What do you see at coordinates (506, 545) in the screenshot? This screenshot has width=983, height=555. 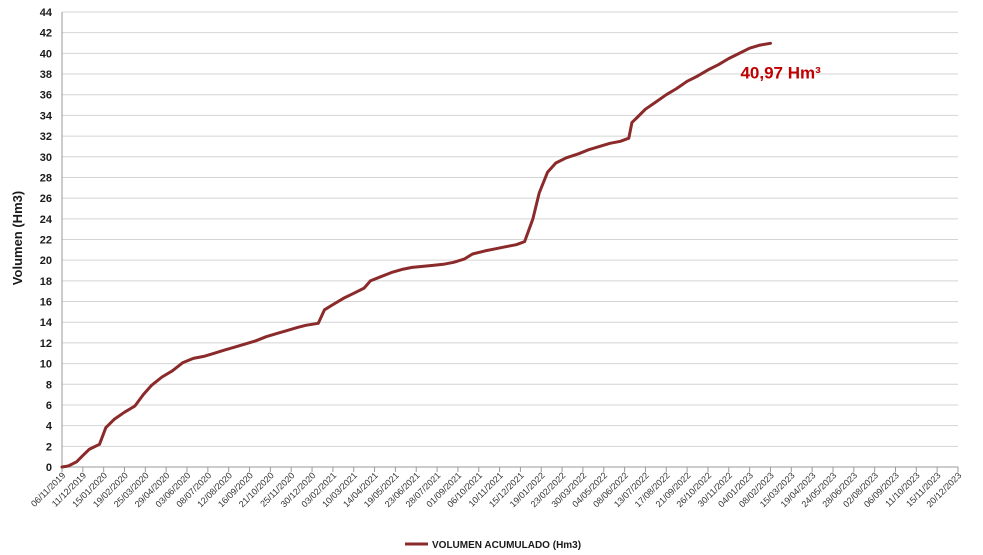 I see `legend-label: VOLUMEN ACUMULADO (Hm3)` at bounding box center [506, 545].